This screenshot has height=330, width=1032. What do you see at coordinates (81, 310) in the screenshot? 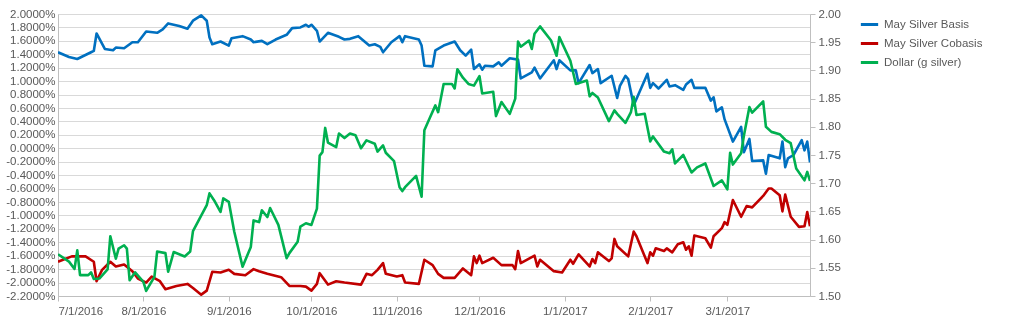
I see `x-tick-label: 7/1/2016` at bounding box center [81, 310].